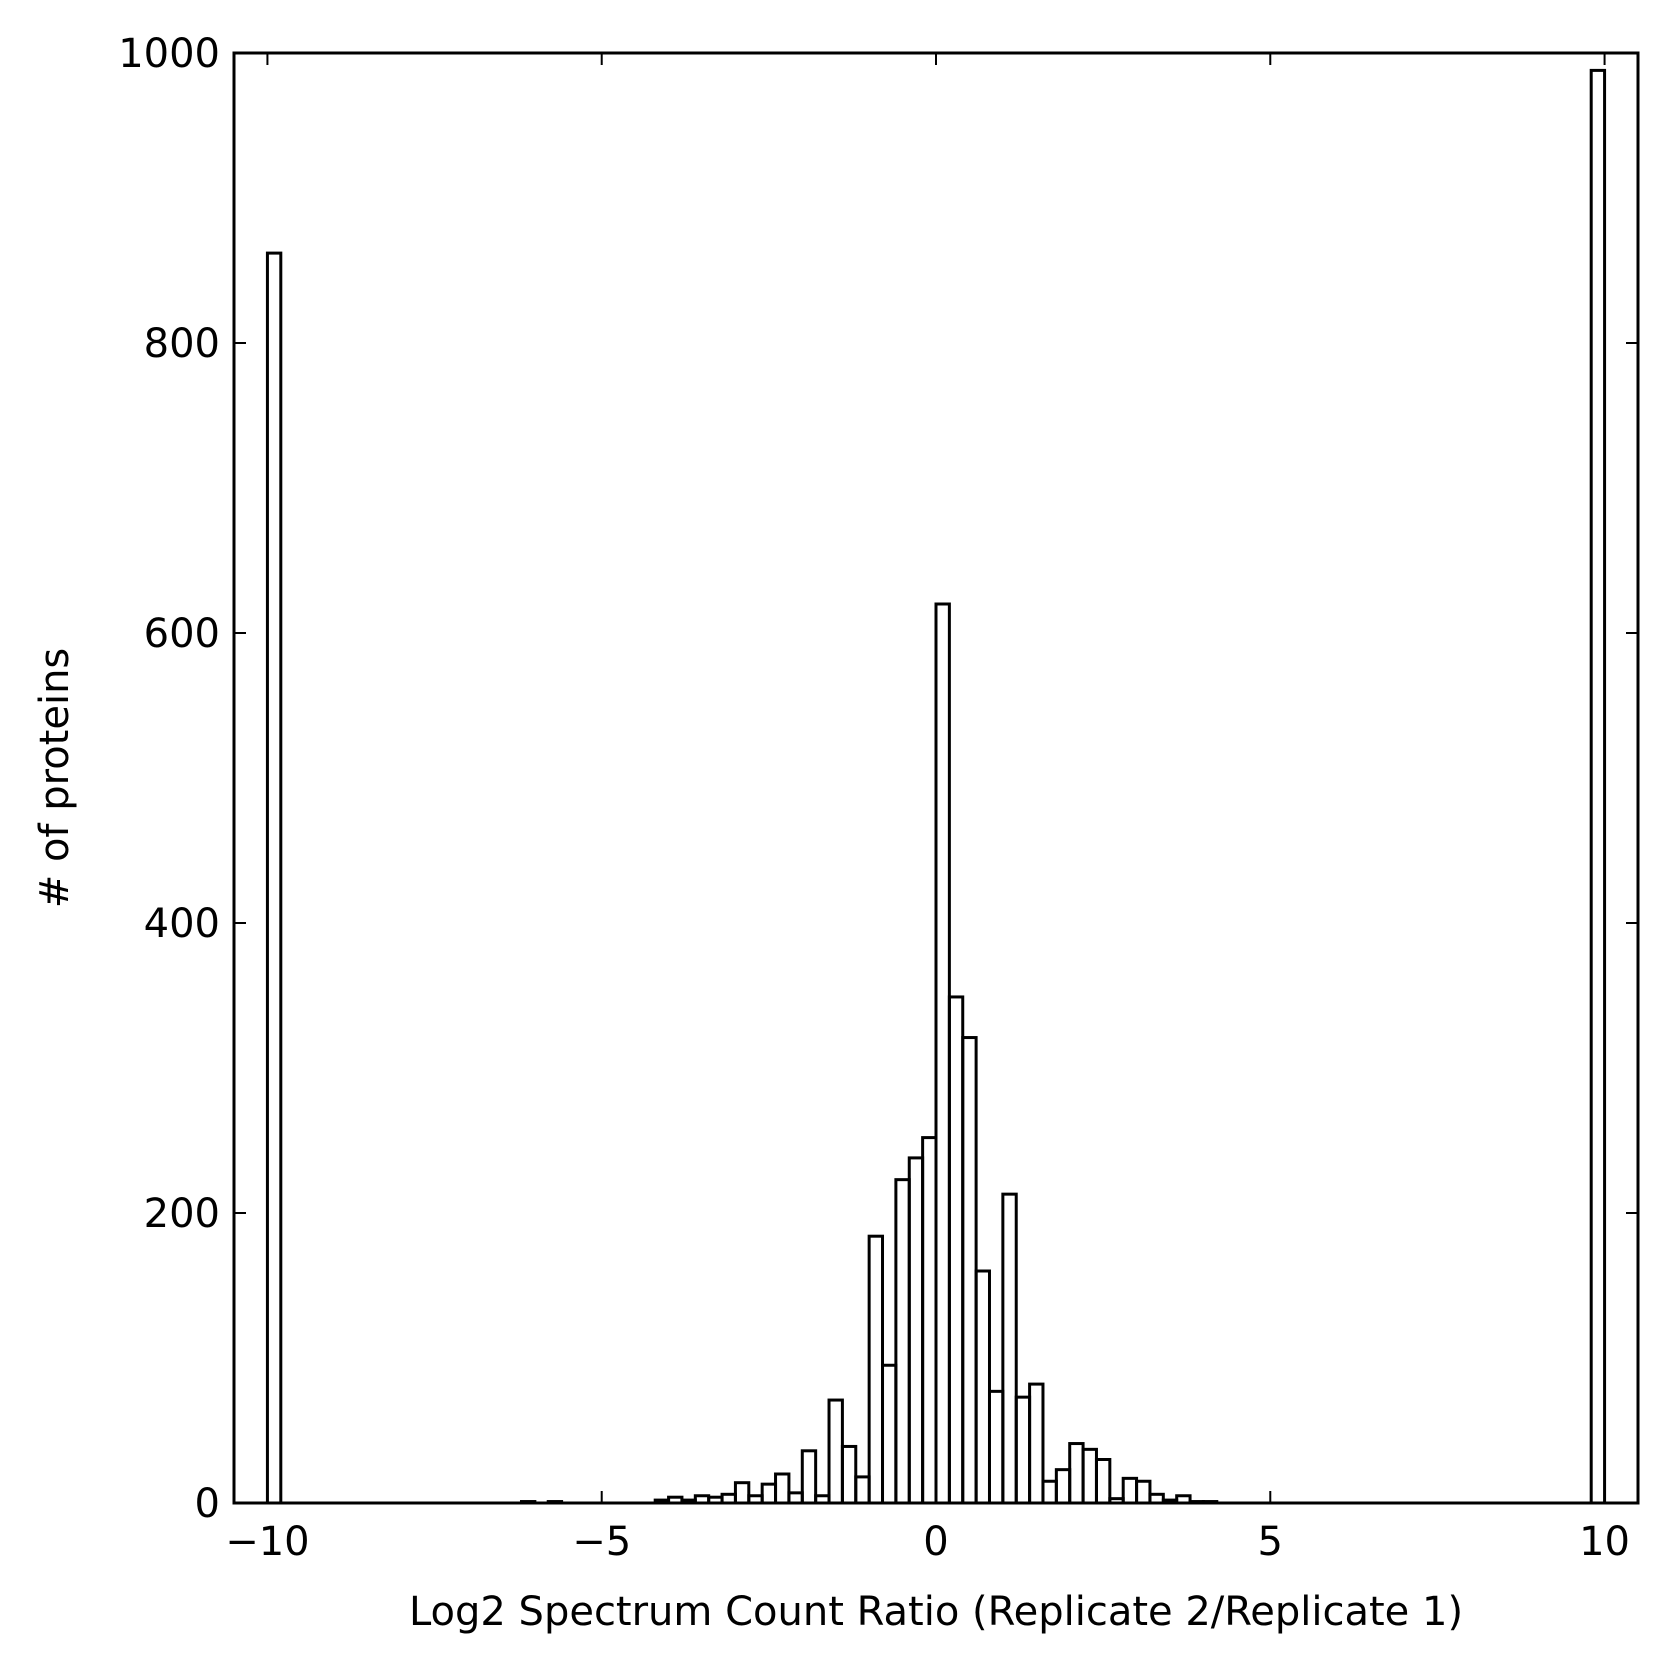  What do you see at coordinates (1604, 1542) in the screenshot?
I see `x-tick-label: 10` at bounding box center [1604, 1542].